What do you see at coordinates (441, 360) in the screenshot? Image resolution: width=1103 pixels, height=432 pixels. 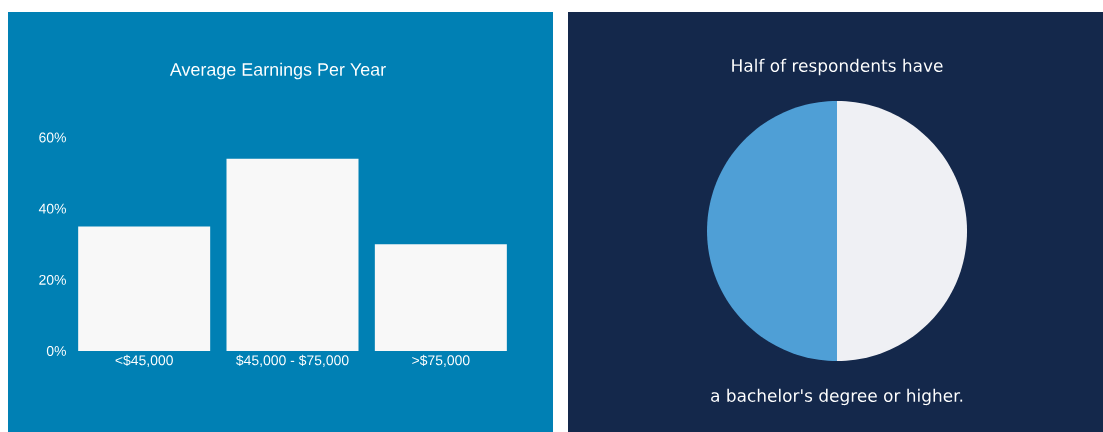 I see `x-tick-label: >$75,000` at bounding box center [441, 360].